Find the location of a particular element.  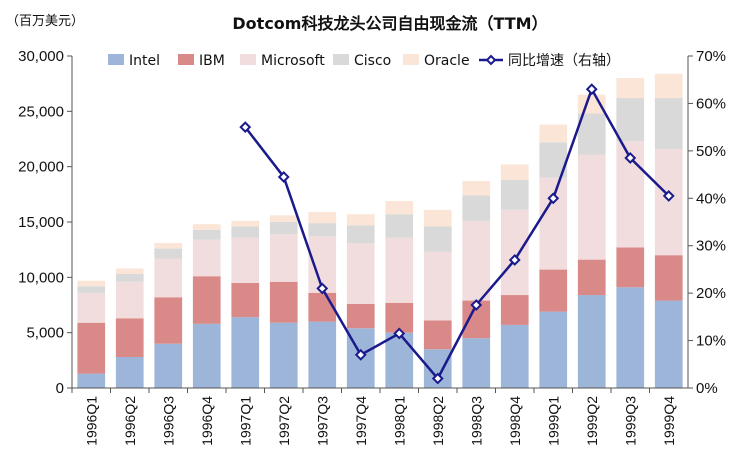

bar-cisco-1997Q3 is located at coordinates (322, 230).